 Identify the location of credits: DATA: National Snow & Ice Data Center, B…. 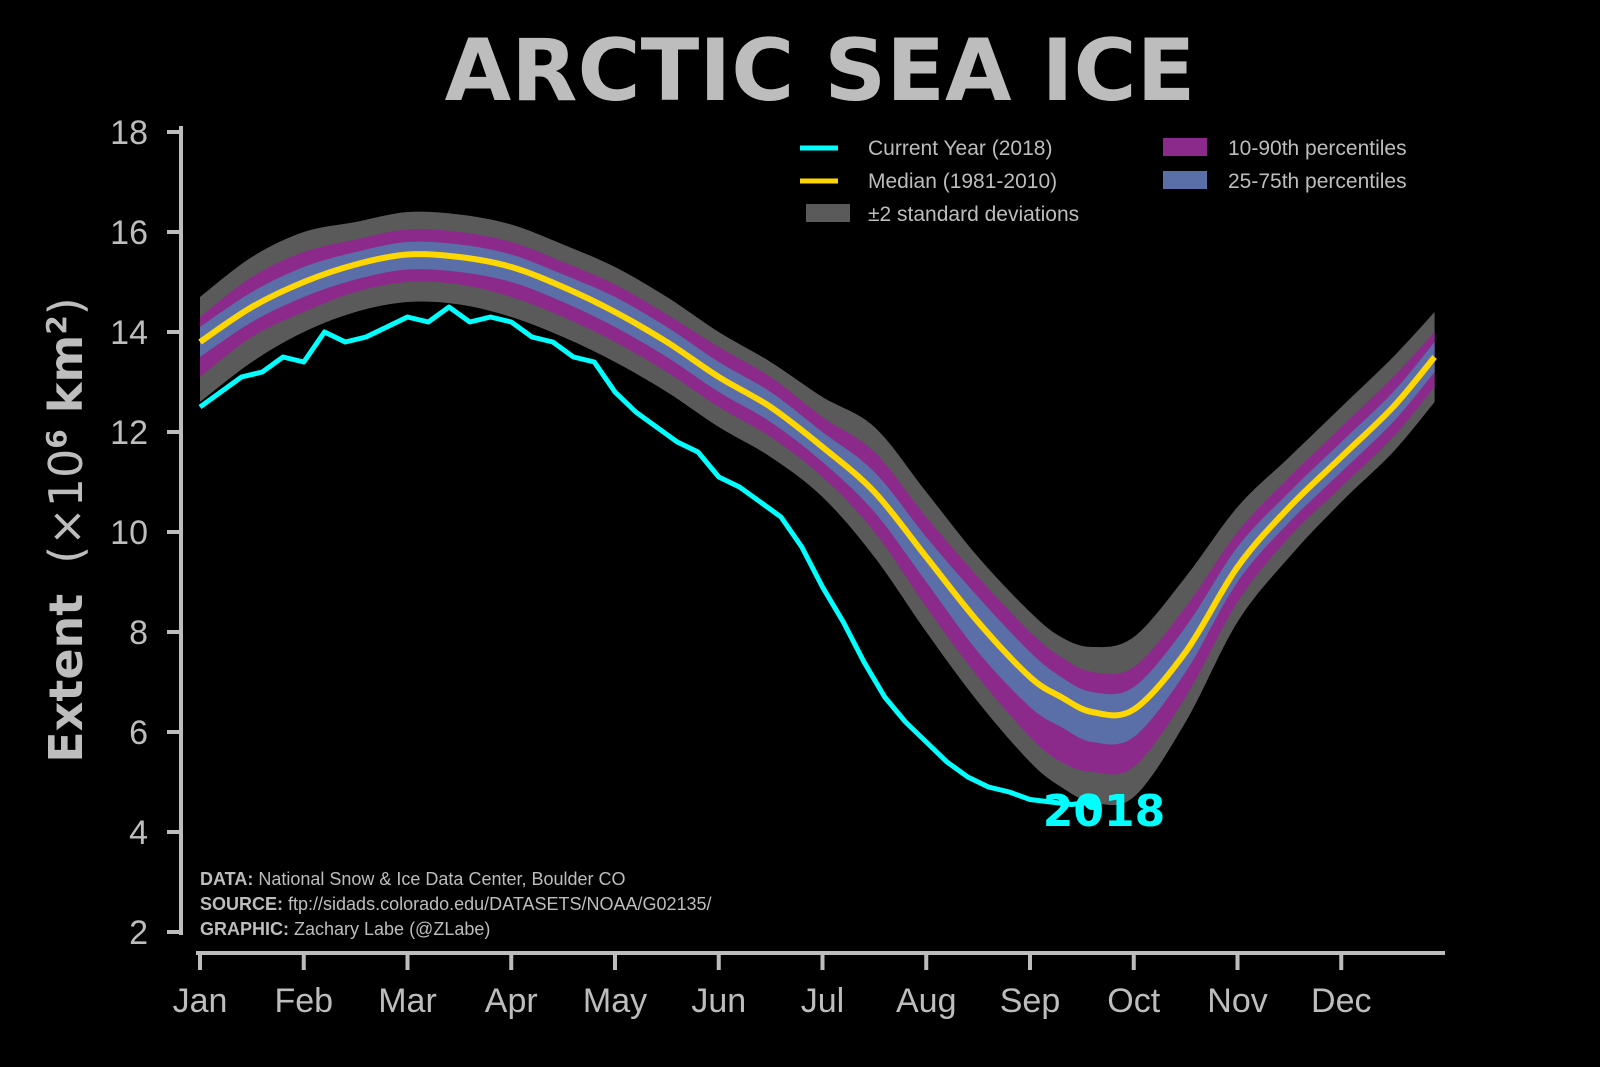
(456, 904).